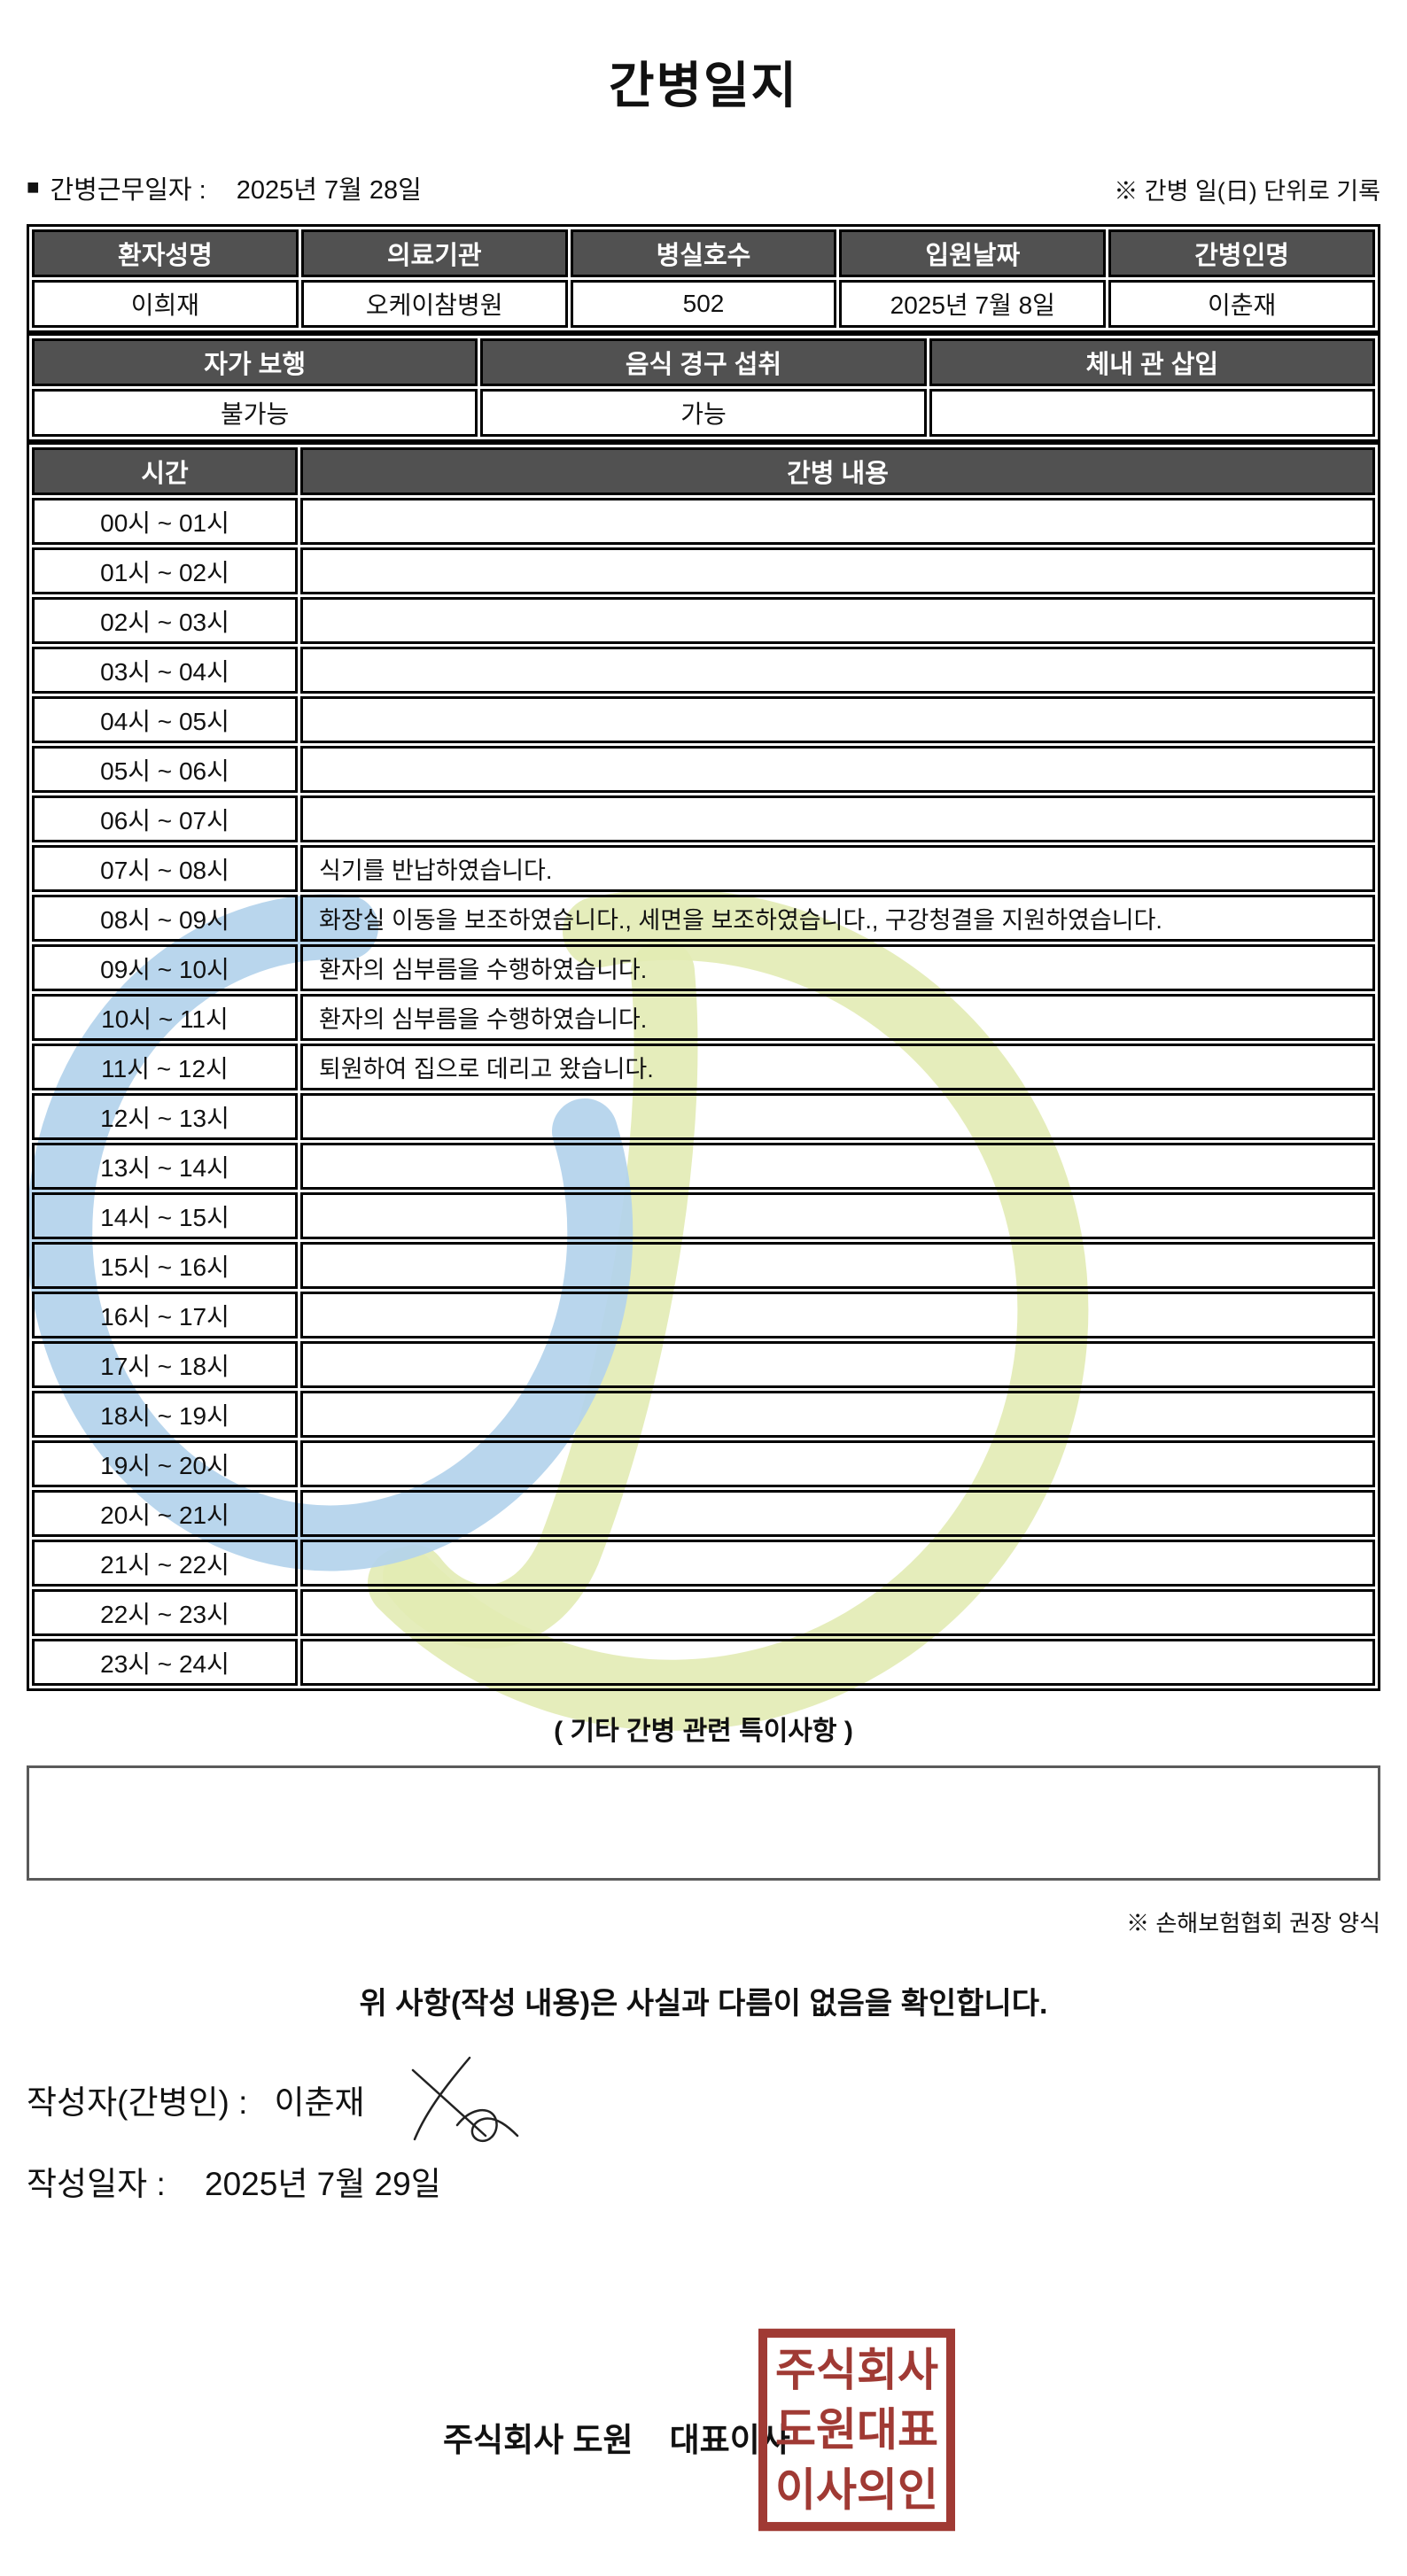 Image resolution: width=1407 pixels, height=2576 pixels. Describe the element at coordinates (838, 471) in the screenshot. I see `col-header-care-content: 간병 내용` at that location.